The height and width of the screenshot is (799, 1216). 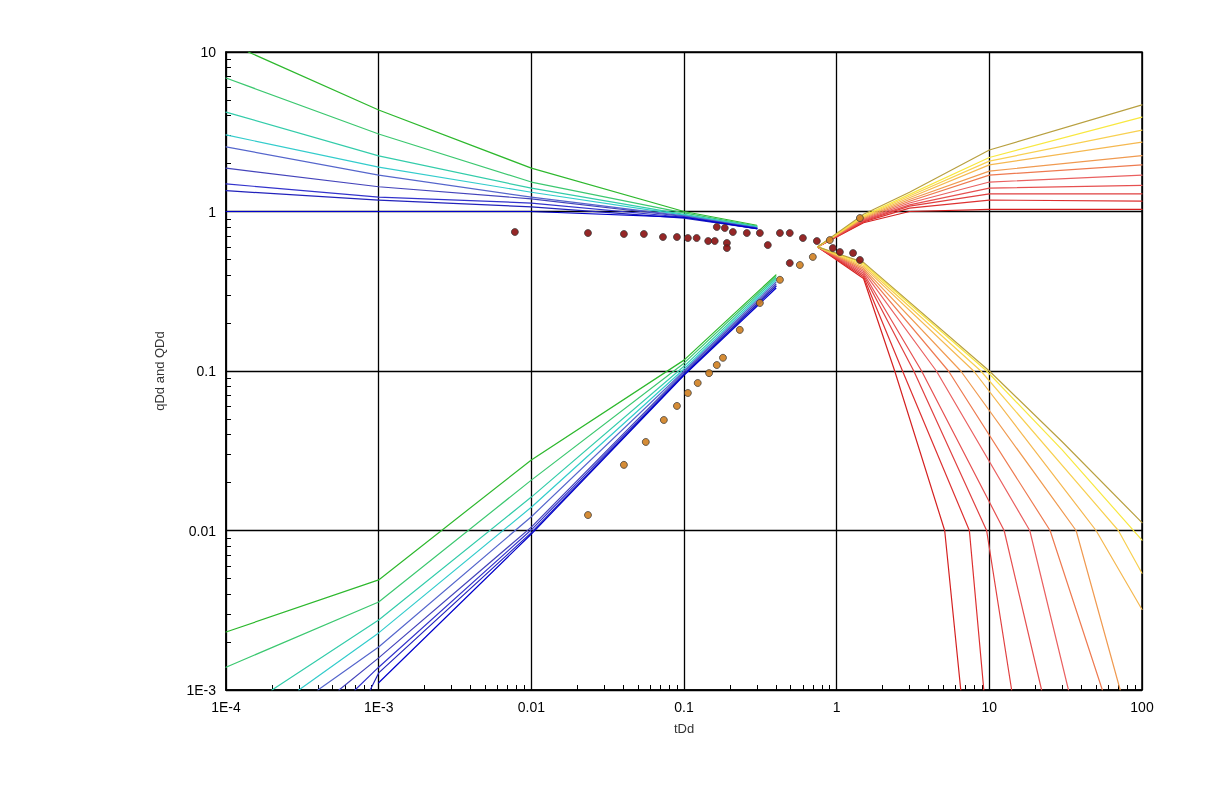 What do you see at coordinates (201, 690) in the screenshot?
I see `y-tick-label: 1E-3` at bounding box center [201, 690].